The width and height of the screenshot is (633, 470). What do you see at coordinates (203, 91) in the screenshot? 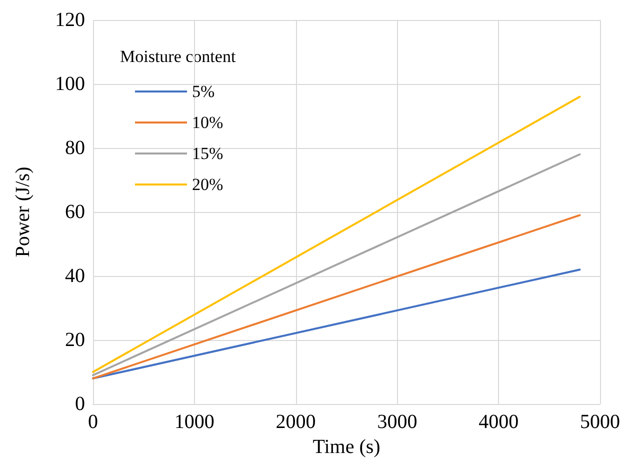
I see `legend-label: 5%` at bounding box center [203, 91].